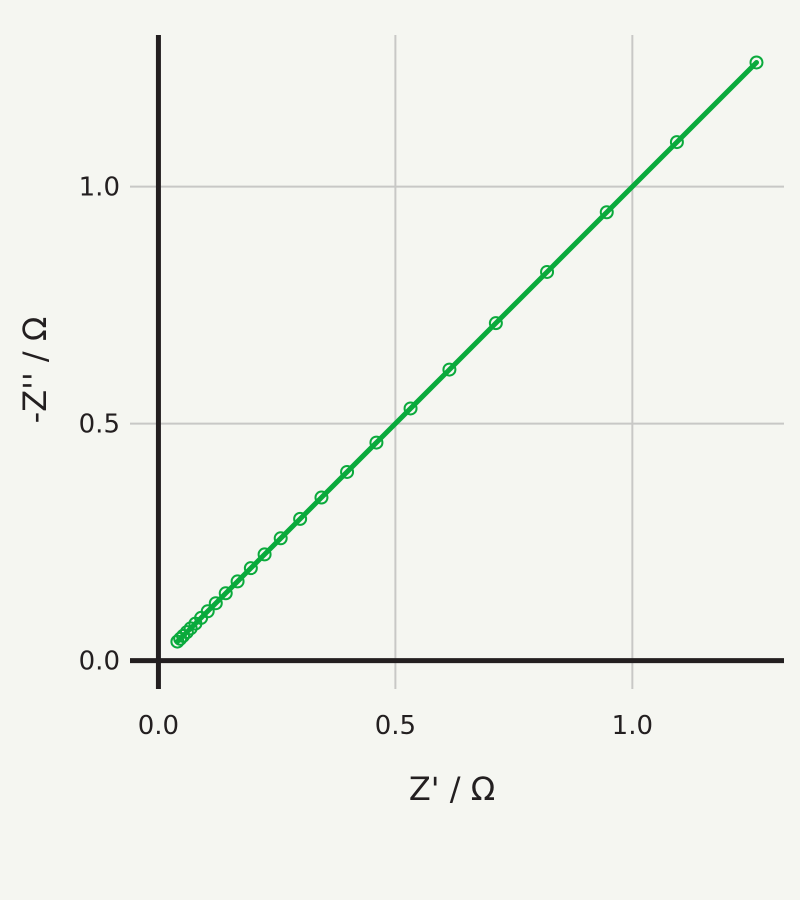 This screenshot has height=900, width=800. What do you see at coordinates (99, 425) in the screenshot?
I see `y-tick-label: 0.5` at bounding box center [99, 425].